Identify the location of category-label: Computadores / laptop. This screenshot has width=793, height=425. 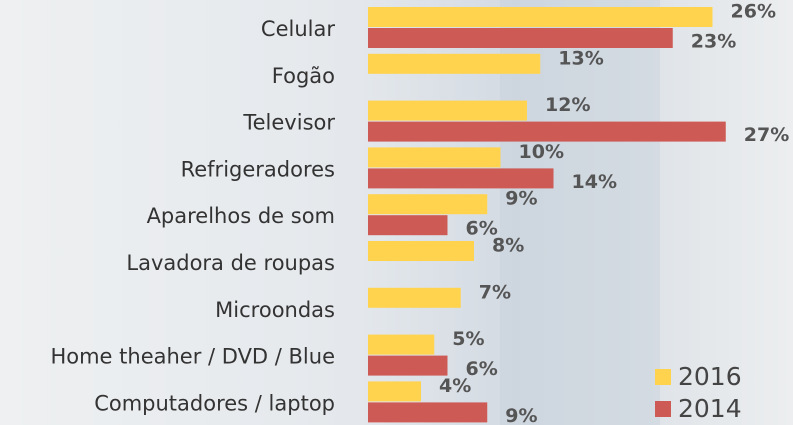
(214, 403).